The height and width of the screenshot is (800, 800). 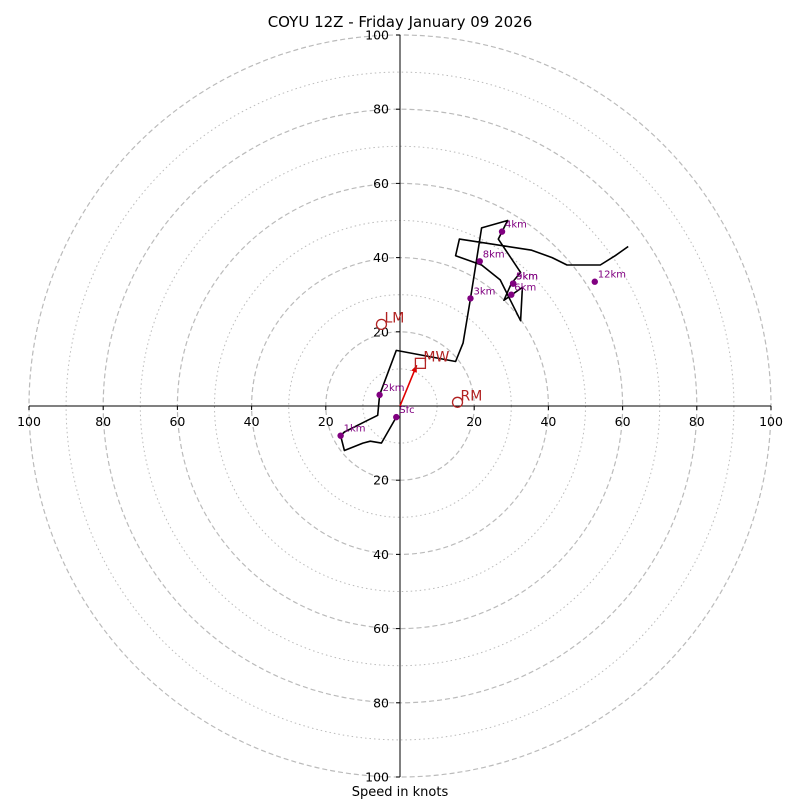 I want to click on height-label-Sfc: Sfc, so click(x=406, y=410).